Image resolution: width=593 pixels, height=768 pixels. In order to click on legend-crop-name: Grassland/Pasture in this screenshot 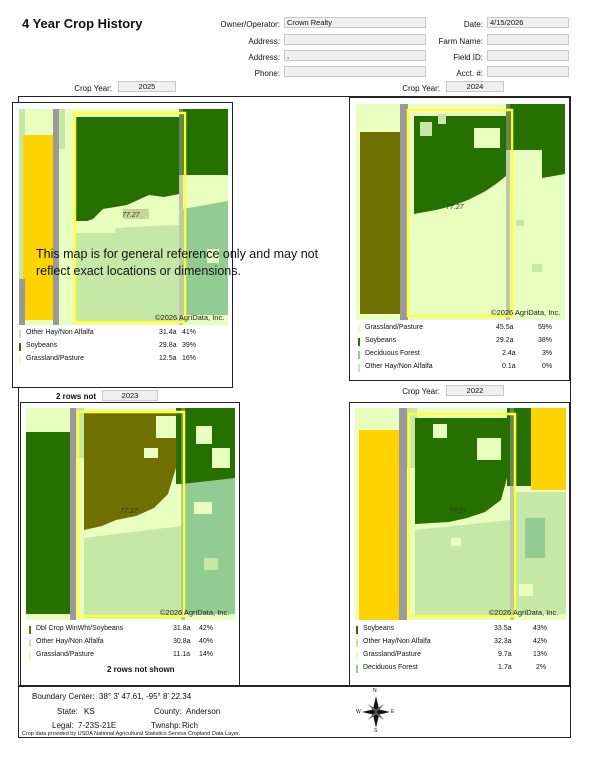, I will do `click(392, 654)`.